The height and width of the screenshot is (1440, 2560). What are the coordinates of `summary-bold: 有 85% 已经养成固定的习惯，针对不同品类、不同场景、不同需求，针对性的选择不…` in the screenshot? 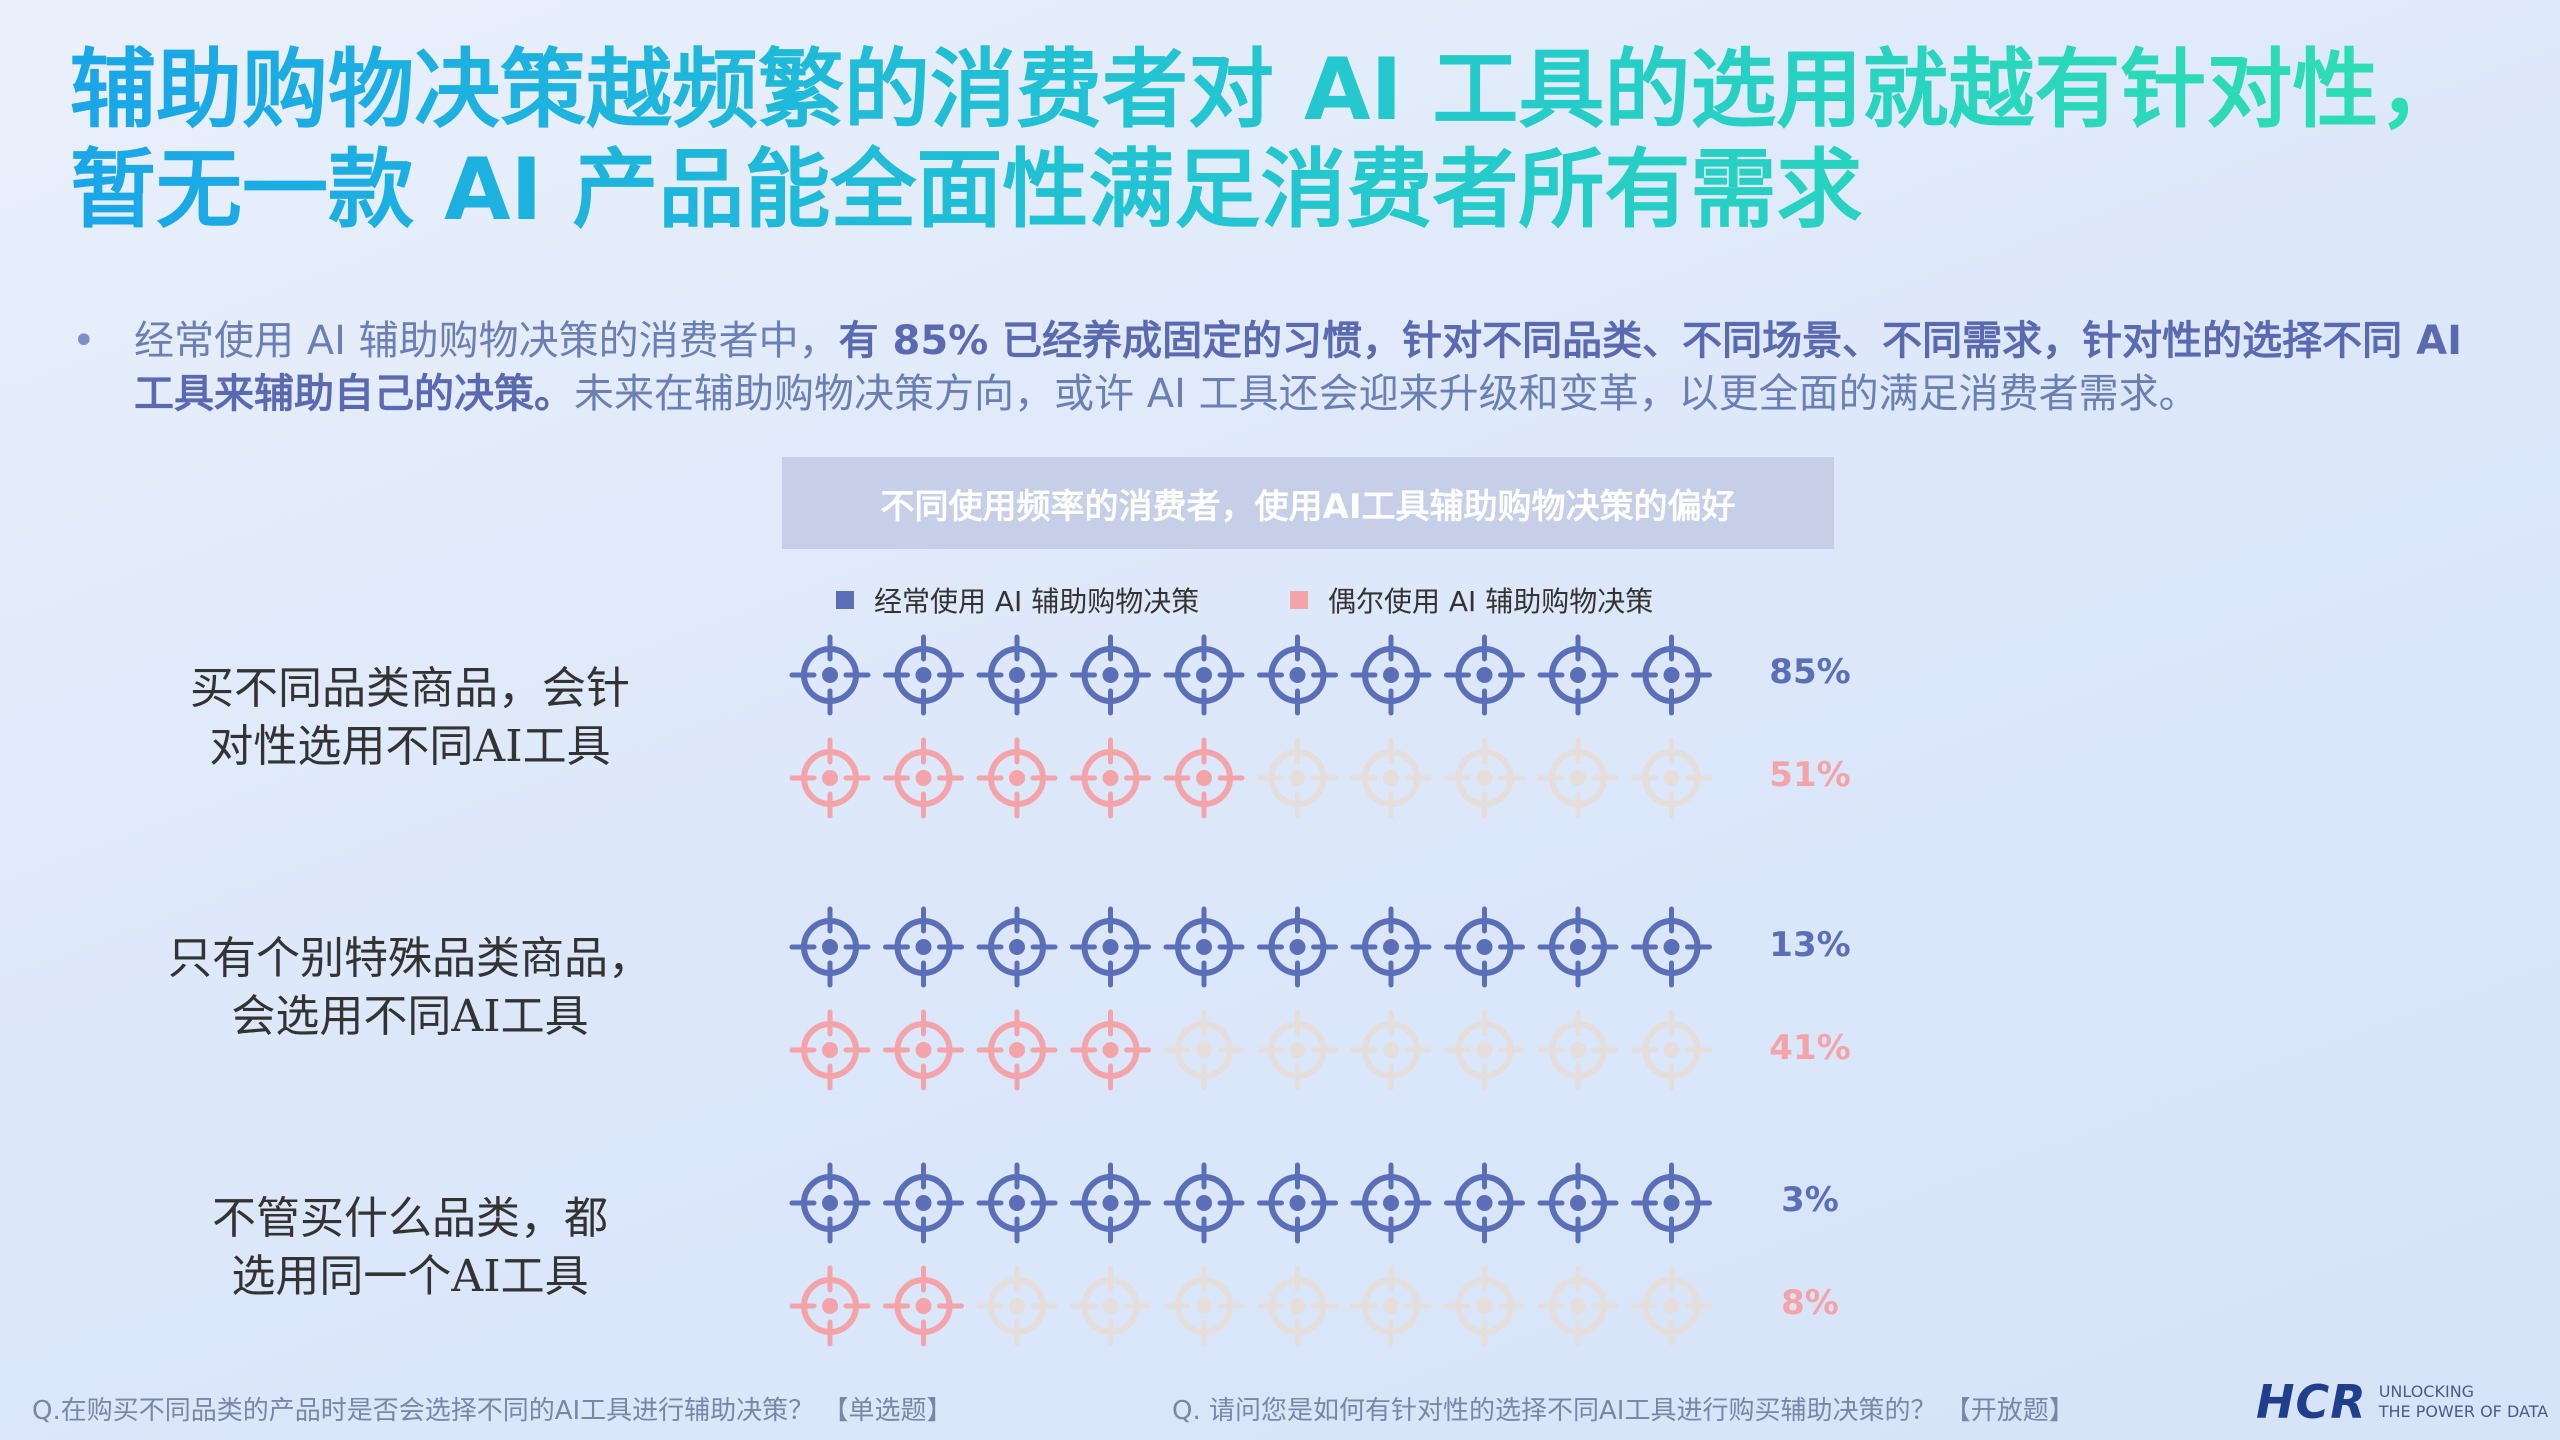 It's located at (1298, 367).